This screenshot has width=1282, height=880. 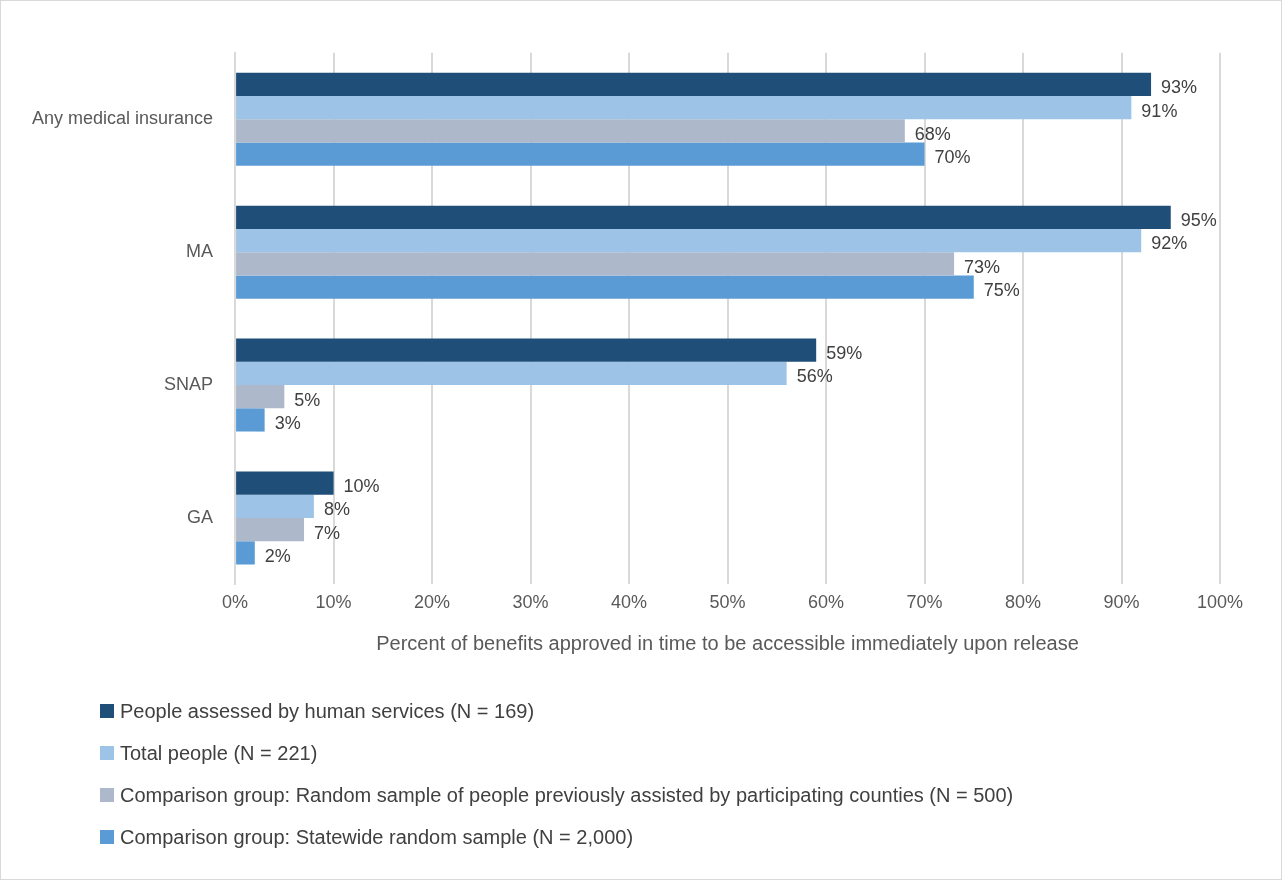 I want to click on data-label: 3%, so click(x=287, y=422).